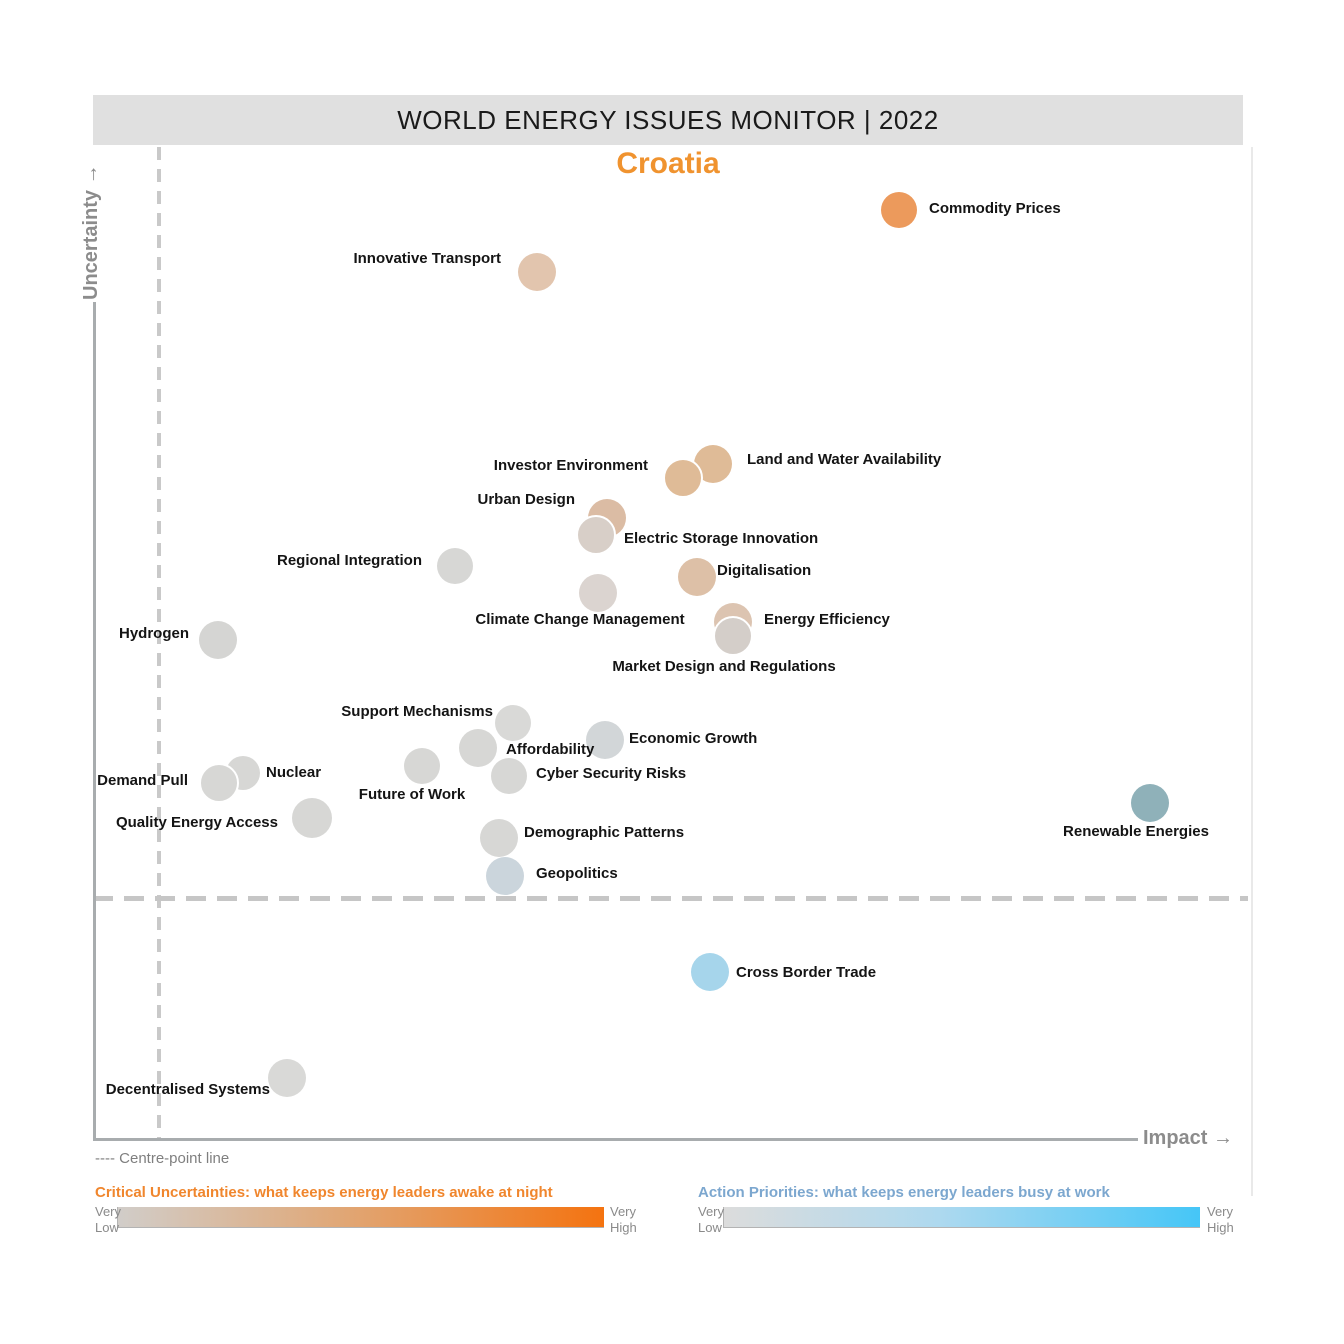 The image size is (1344, 1344). Describe the element at coordinates (598, 593) in the screenshot. I see `bubble-climate-change-management` at that location.